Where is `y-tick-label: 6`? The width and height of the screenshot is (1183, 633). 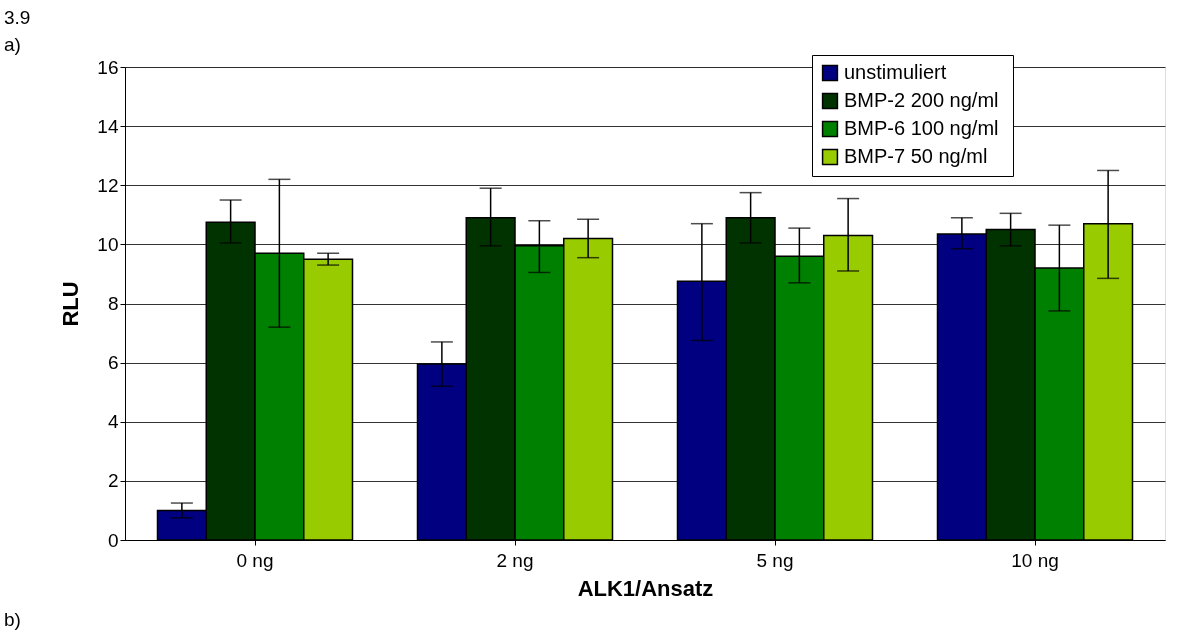 y-tick-label: 6 is located at coordinates (113, 363).